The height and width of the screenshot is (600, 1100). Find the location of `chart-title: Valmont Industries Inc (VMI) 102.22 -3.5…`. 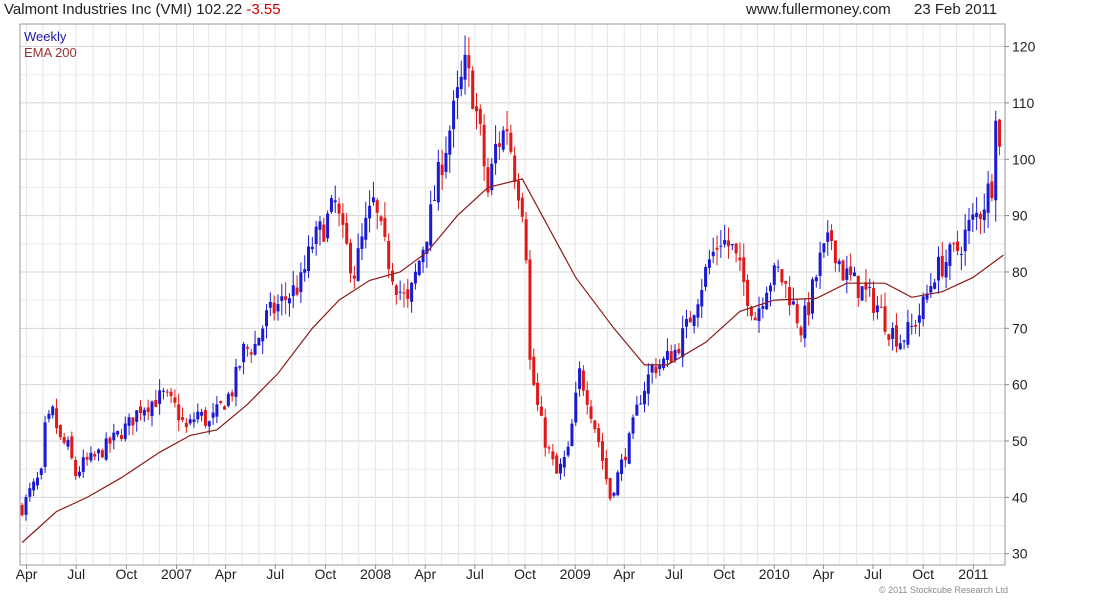

chart-title: Valmont Industries Inc (VMI) 102.22 -3.5… is located at coordinates (142, 9).